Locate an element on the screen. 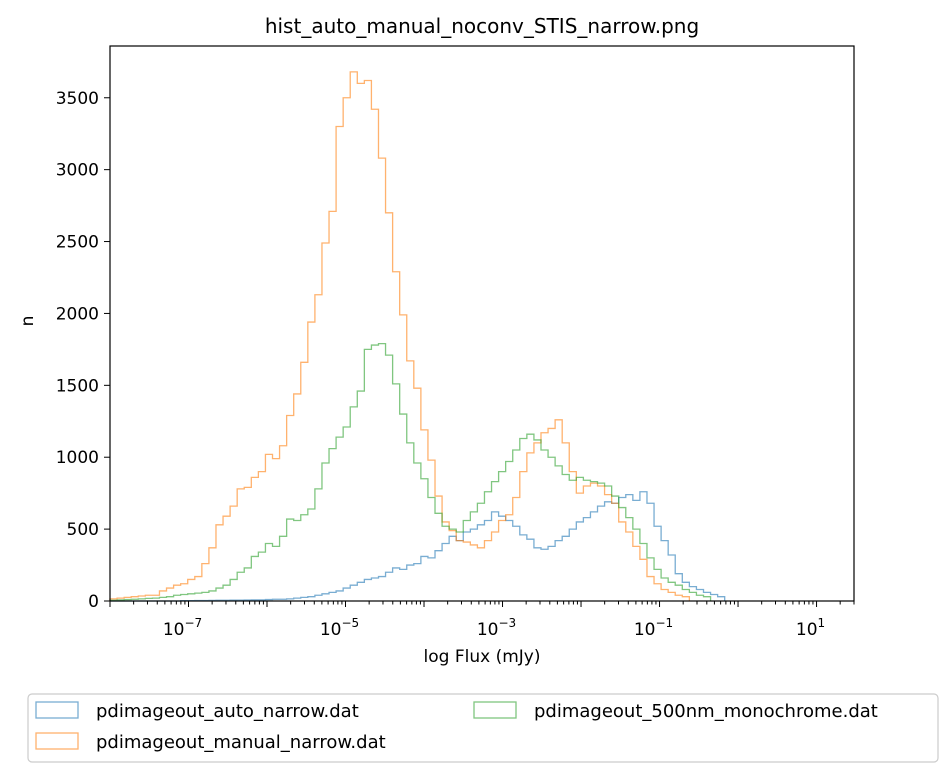  y-tick-label: 500 is located at coordinates (83, 530).